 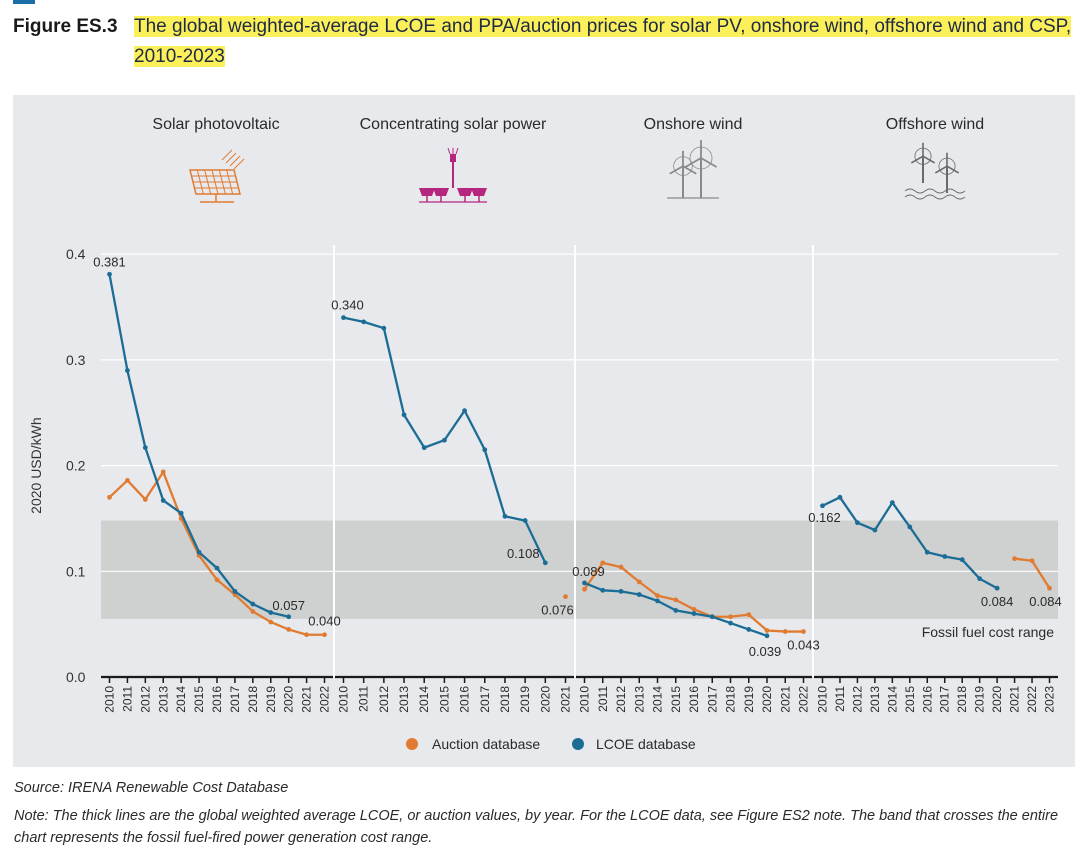 What do you see at coordinates (693, 124) in the screenshot?
I see `panel-title: Onshore wind` at bounding box center [693, 124].